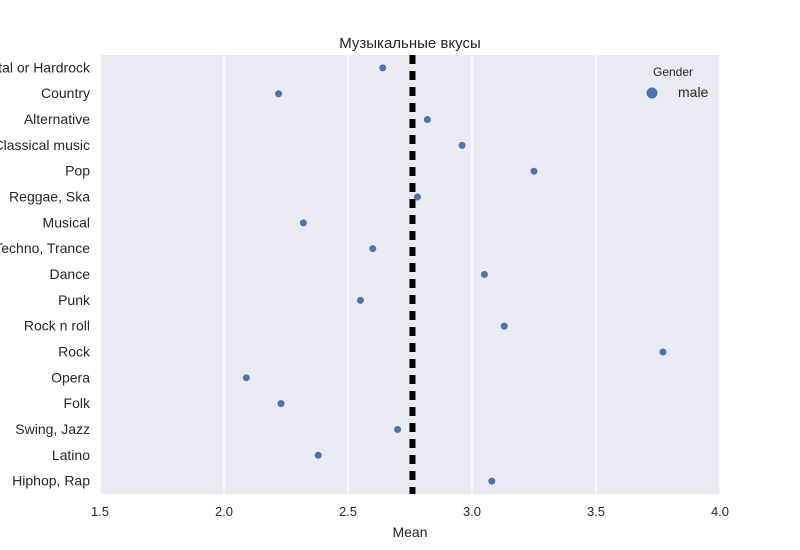  I want to click on y-tick-label: Metal or Hardrock, so click(45, 67).